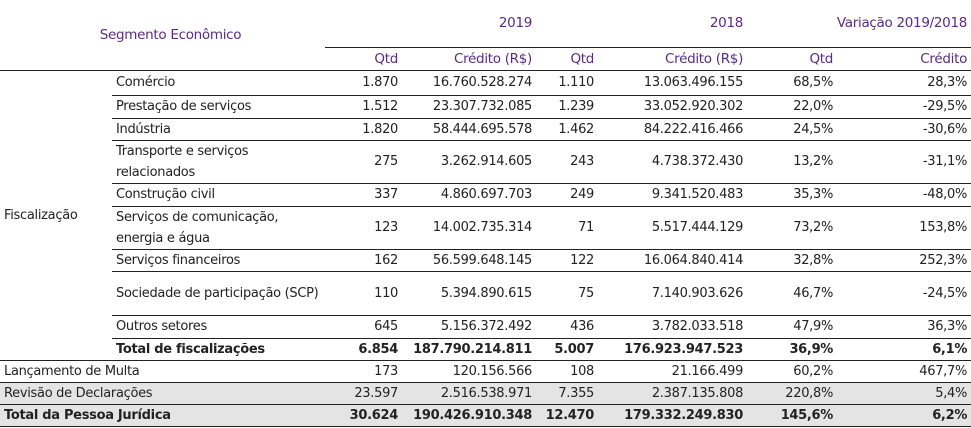 The height and width of the screenshot is (428, 971). Describe the element at coordinates (219, 106) in the screenshot. I see `row-label: Prestação de serviços` at that location.